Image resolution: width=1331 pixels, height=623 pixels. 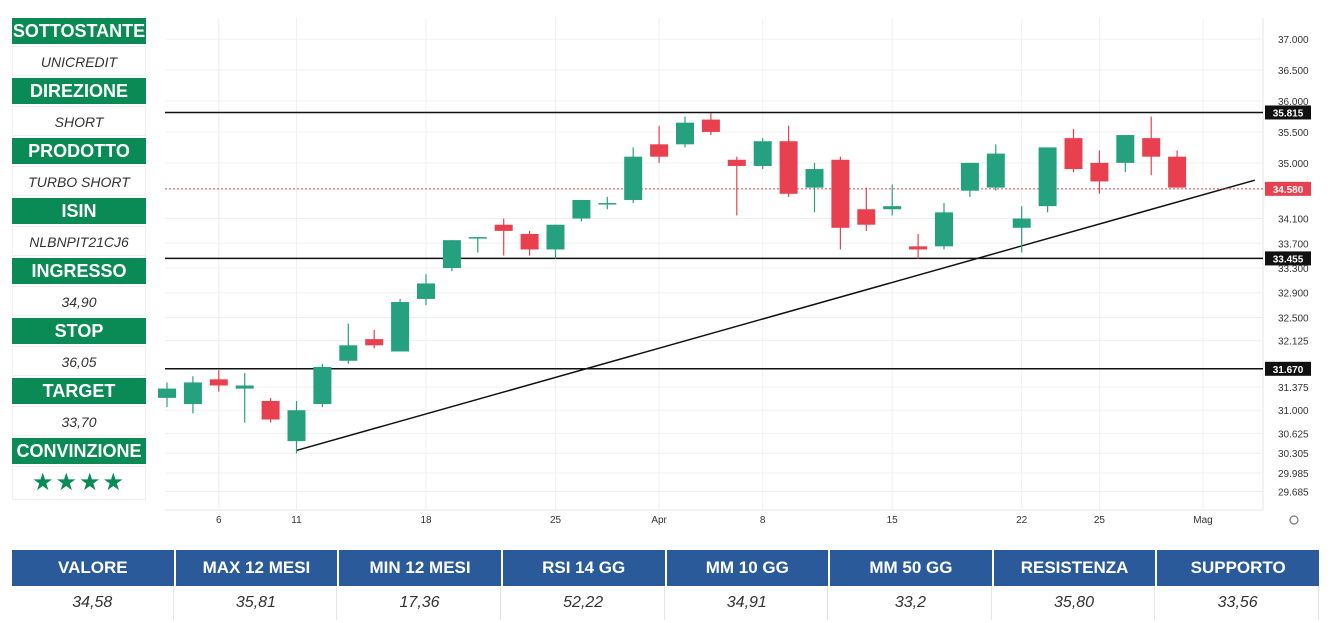 I want to click on stat-label: VALORE, so click(x=93, y=568).